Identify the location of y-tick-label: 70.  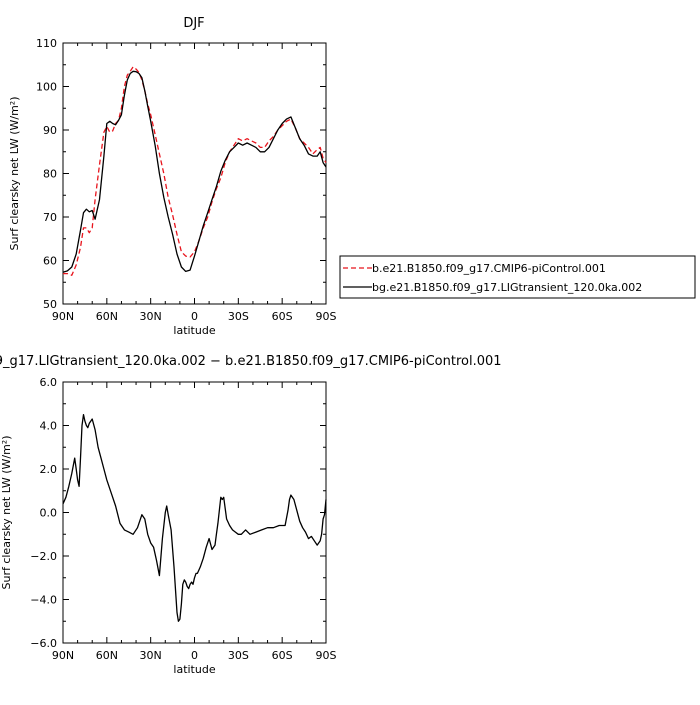
(50, 217).